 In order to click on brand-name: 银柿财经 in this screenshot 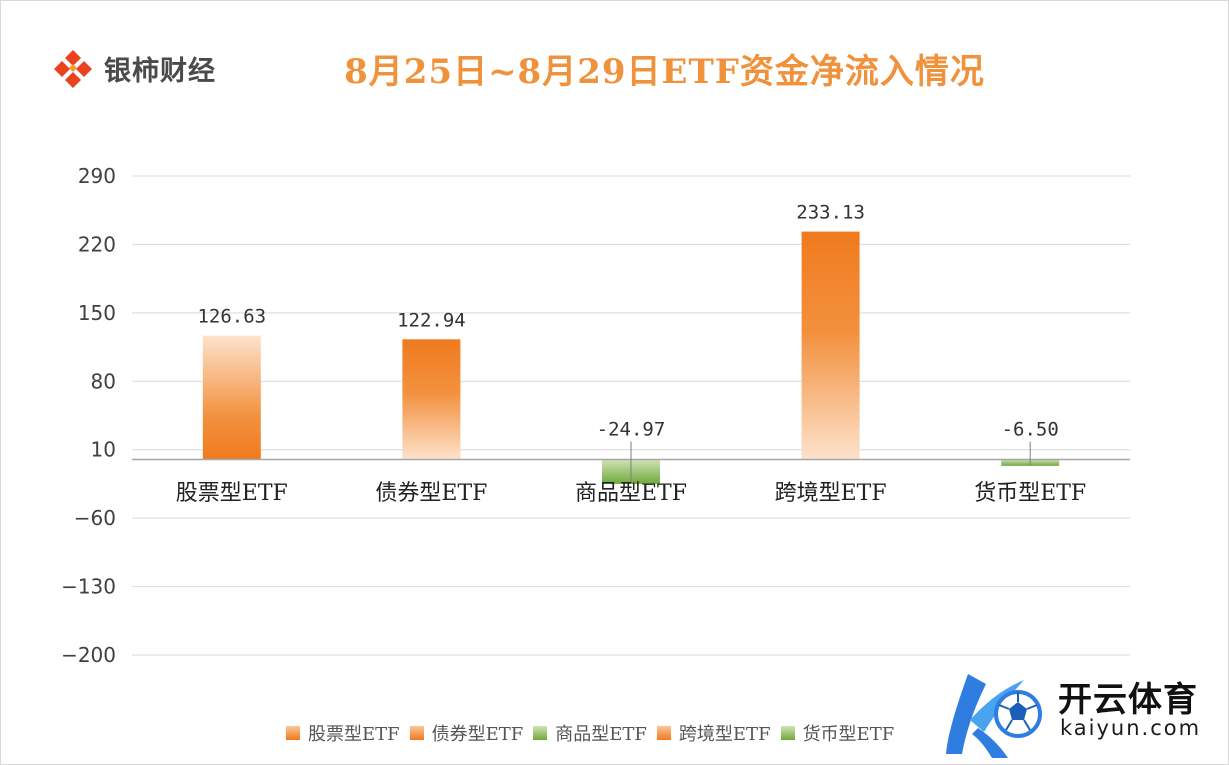, I will do `click(160, 71)`.